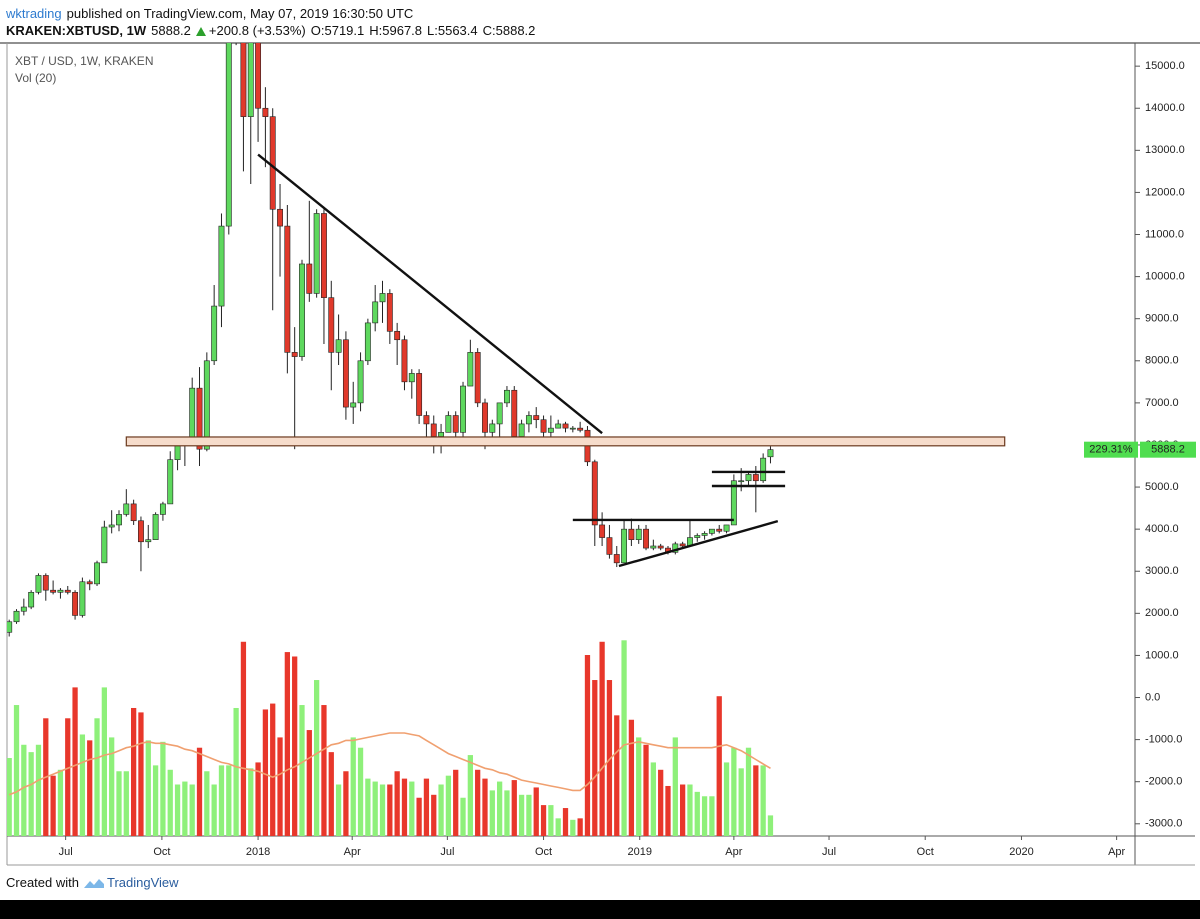 The height and width of the screenshot is (919, 1200). I want to click on x-tick-label: Jul, so click(829, 852).